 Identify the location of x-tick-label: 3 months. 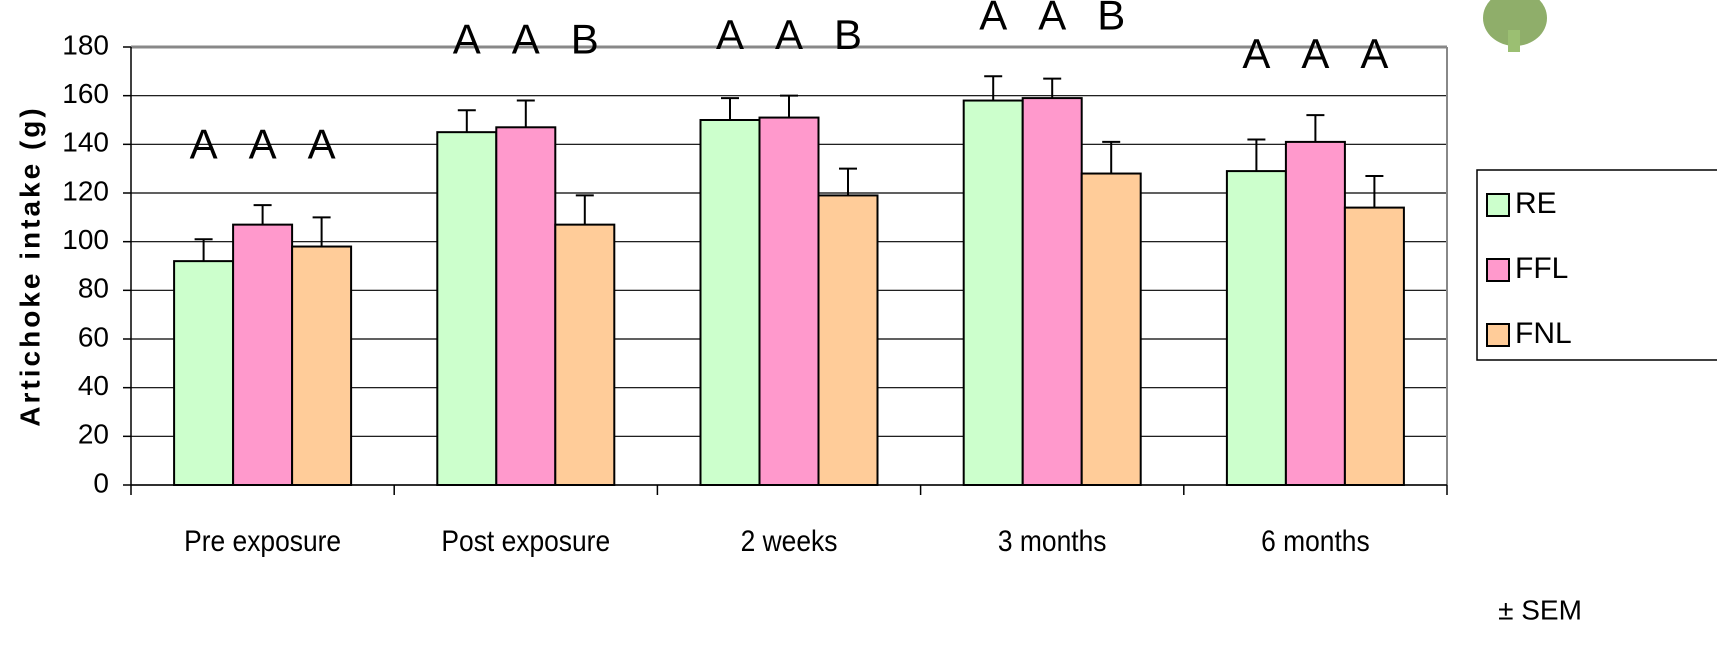
(1052, 540).